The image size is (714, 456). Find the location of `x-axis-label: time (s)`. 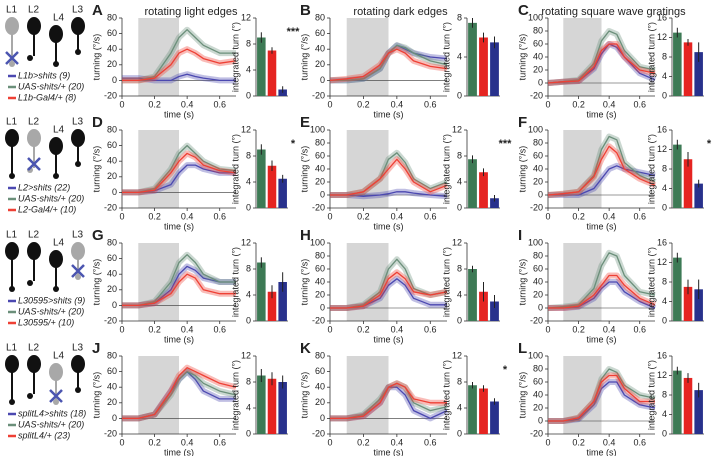

x-axis-label: time (s) is located at coordinates (389, 339).